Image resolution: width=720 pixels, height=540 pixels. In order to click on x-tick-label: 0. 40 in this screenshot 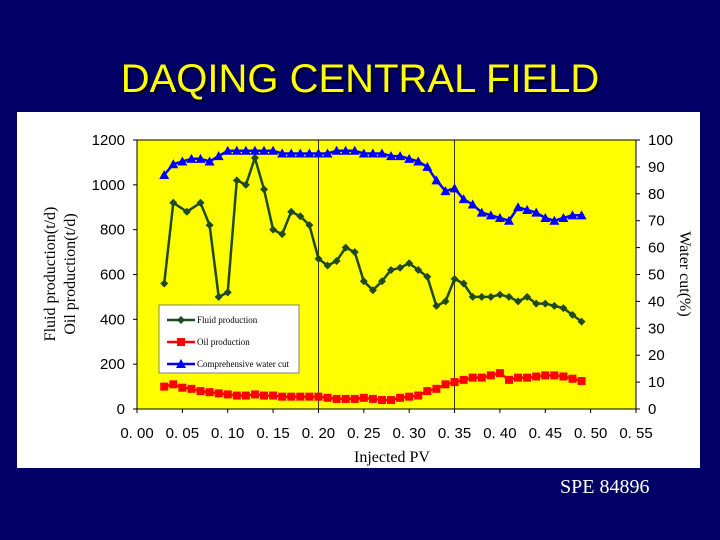, I will do `click(499, 433)`.